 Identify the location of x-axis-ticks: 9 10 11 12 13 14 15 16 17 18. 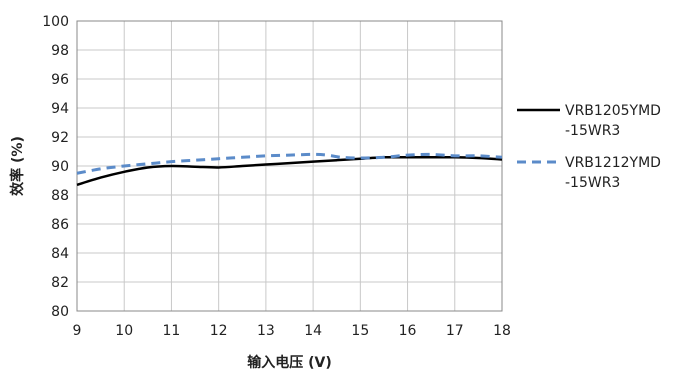
(292, 331).